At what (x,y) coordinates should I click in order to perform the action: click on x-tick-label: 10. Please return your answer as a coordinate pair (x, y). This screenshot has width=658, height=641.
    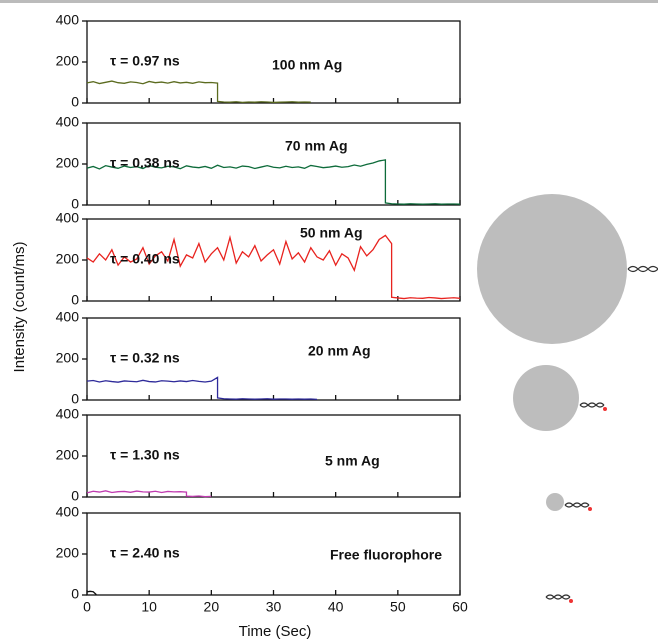
    Looking at the image, I should click on (149, 607).